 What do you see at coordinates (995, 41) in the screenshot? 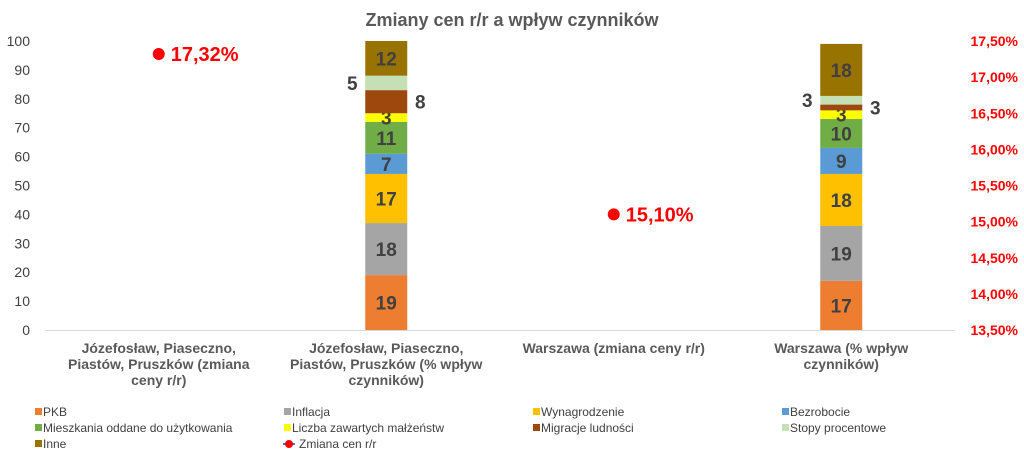
I see `y2-tick-label: 17,50%` at bounding box center [995, 41].